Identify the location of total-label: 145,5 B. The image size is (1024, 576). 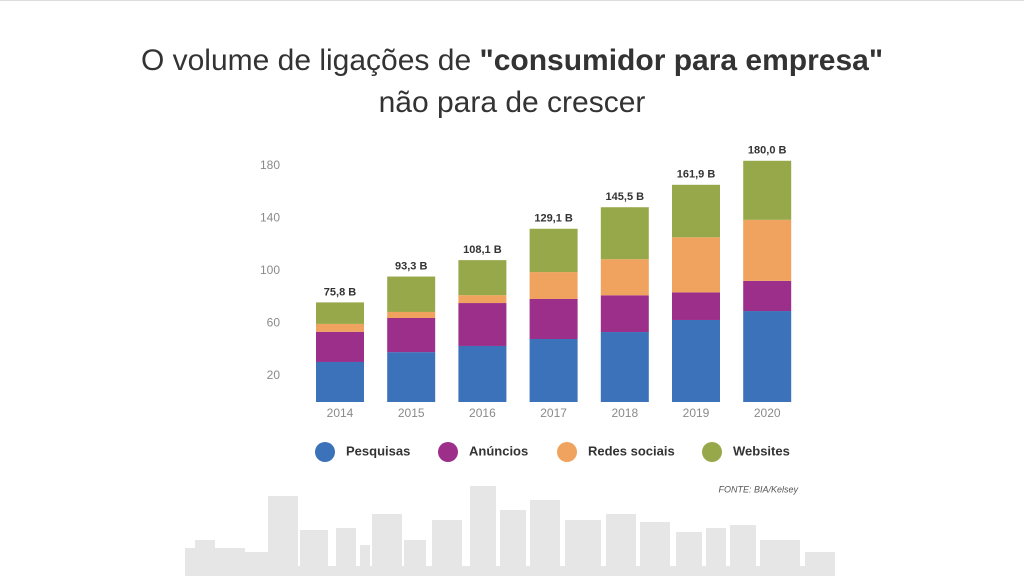
(625, 197).